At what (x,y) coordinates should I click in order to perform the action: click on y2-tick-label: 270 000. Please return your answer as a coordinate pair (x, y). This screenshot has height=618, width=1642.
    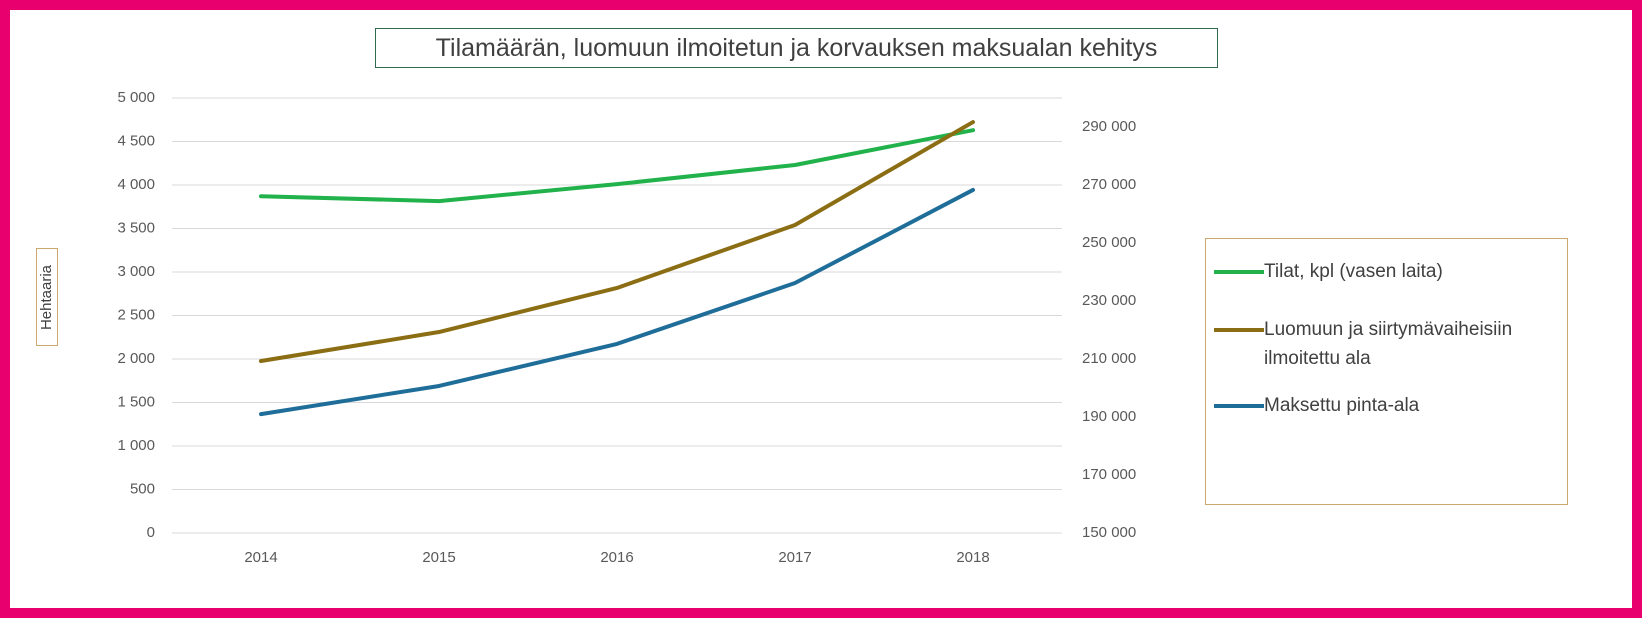
    Looking at the image, I should click on (1109, 184).